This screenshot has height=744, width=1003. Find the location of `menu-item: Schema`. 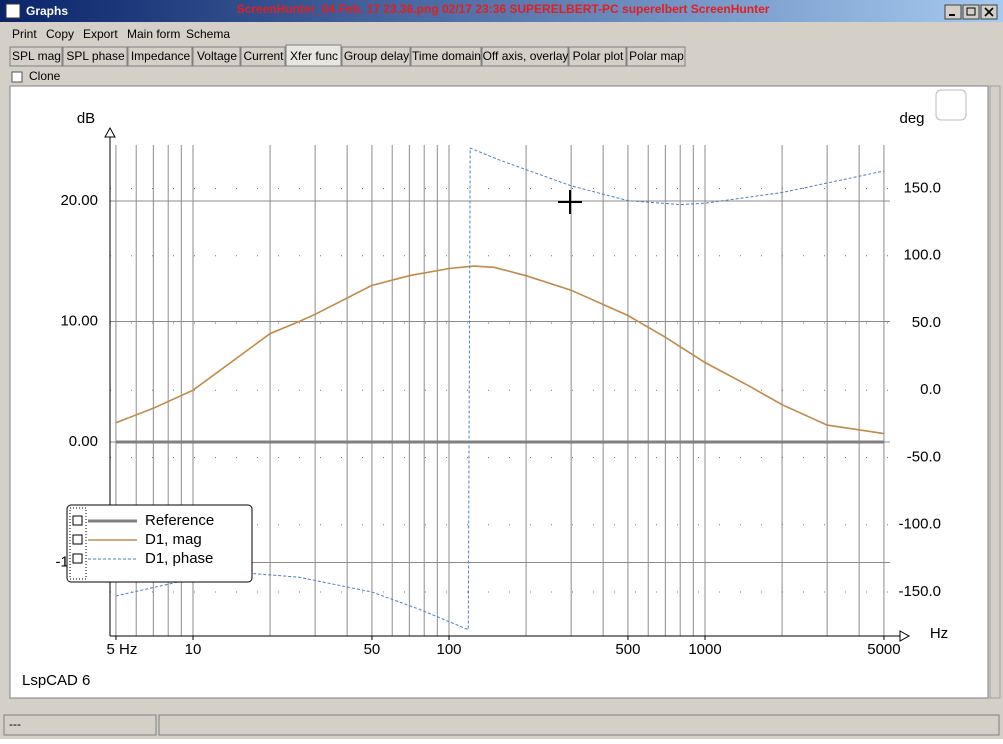

menu-item: Schema is located at coordinates (208, 34).